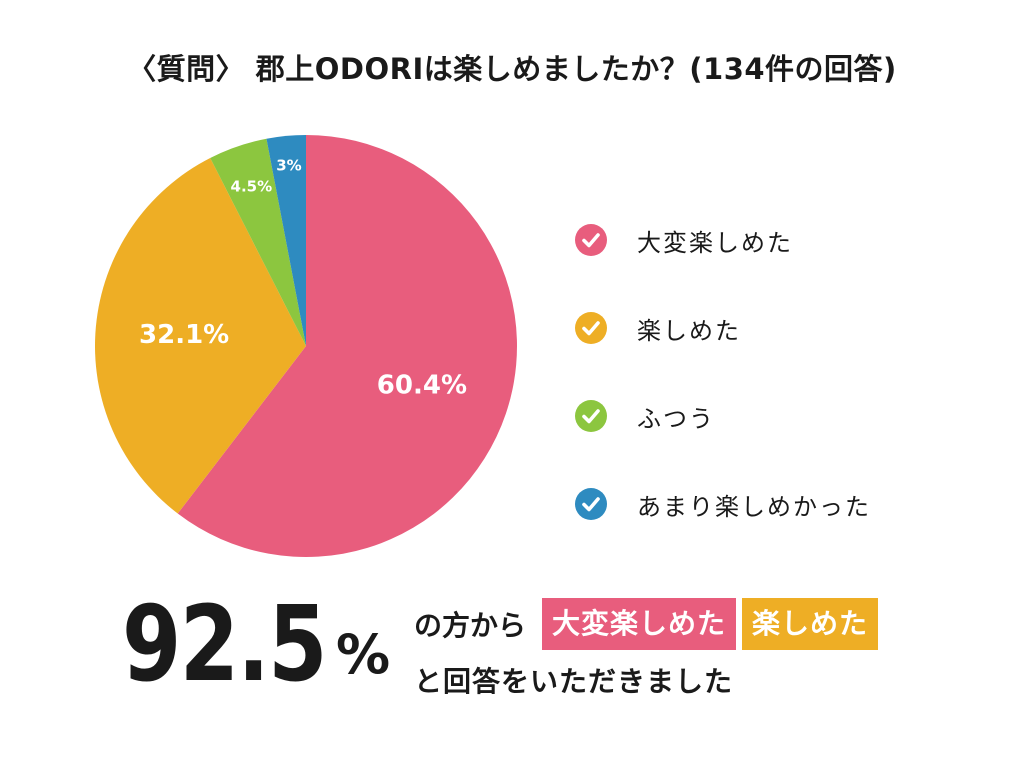 This screenshot has height=768, width=1024. I want to click on legend-item: 楽しめた, so click(723, 328).